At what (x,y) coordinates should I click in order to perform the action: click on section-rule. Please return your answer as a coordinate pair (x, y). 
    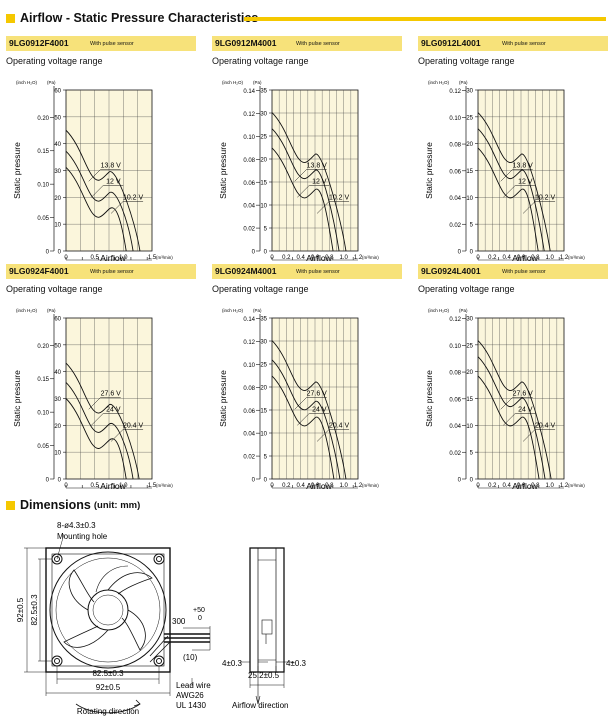
    Looking at the image, I should click on (425, 19).